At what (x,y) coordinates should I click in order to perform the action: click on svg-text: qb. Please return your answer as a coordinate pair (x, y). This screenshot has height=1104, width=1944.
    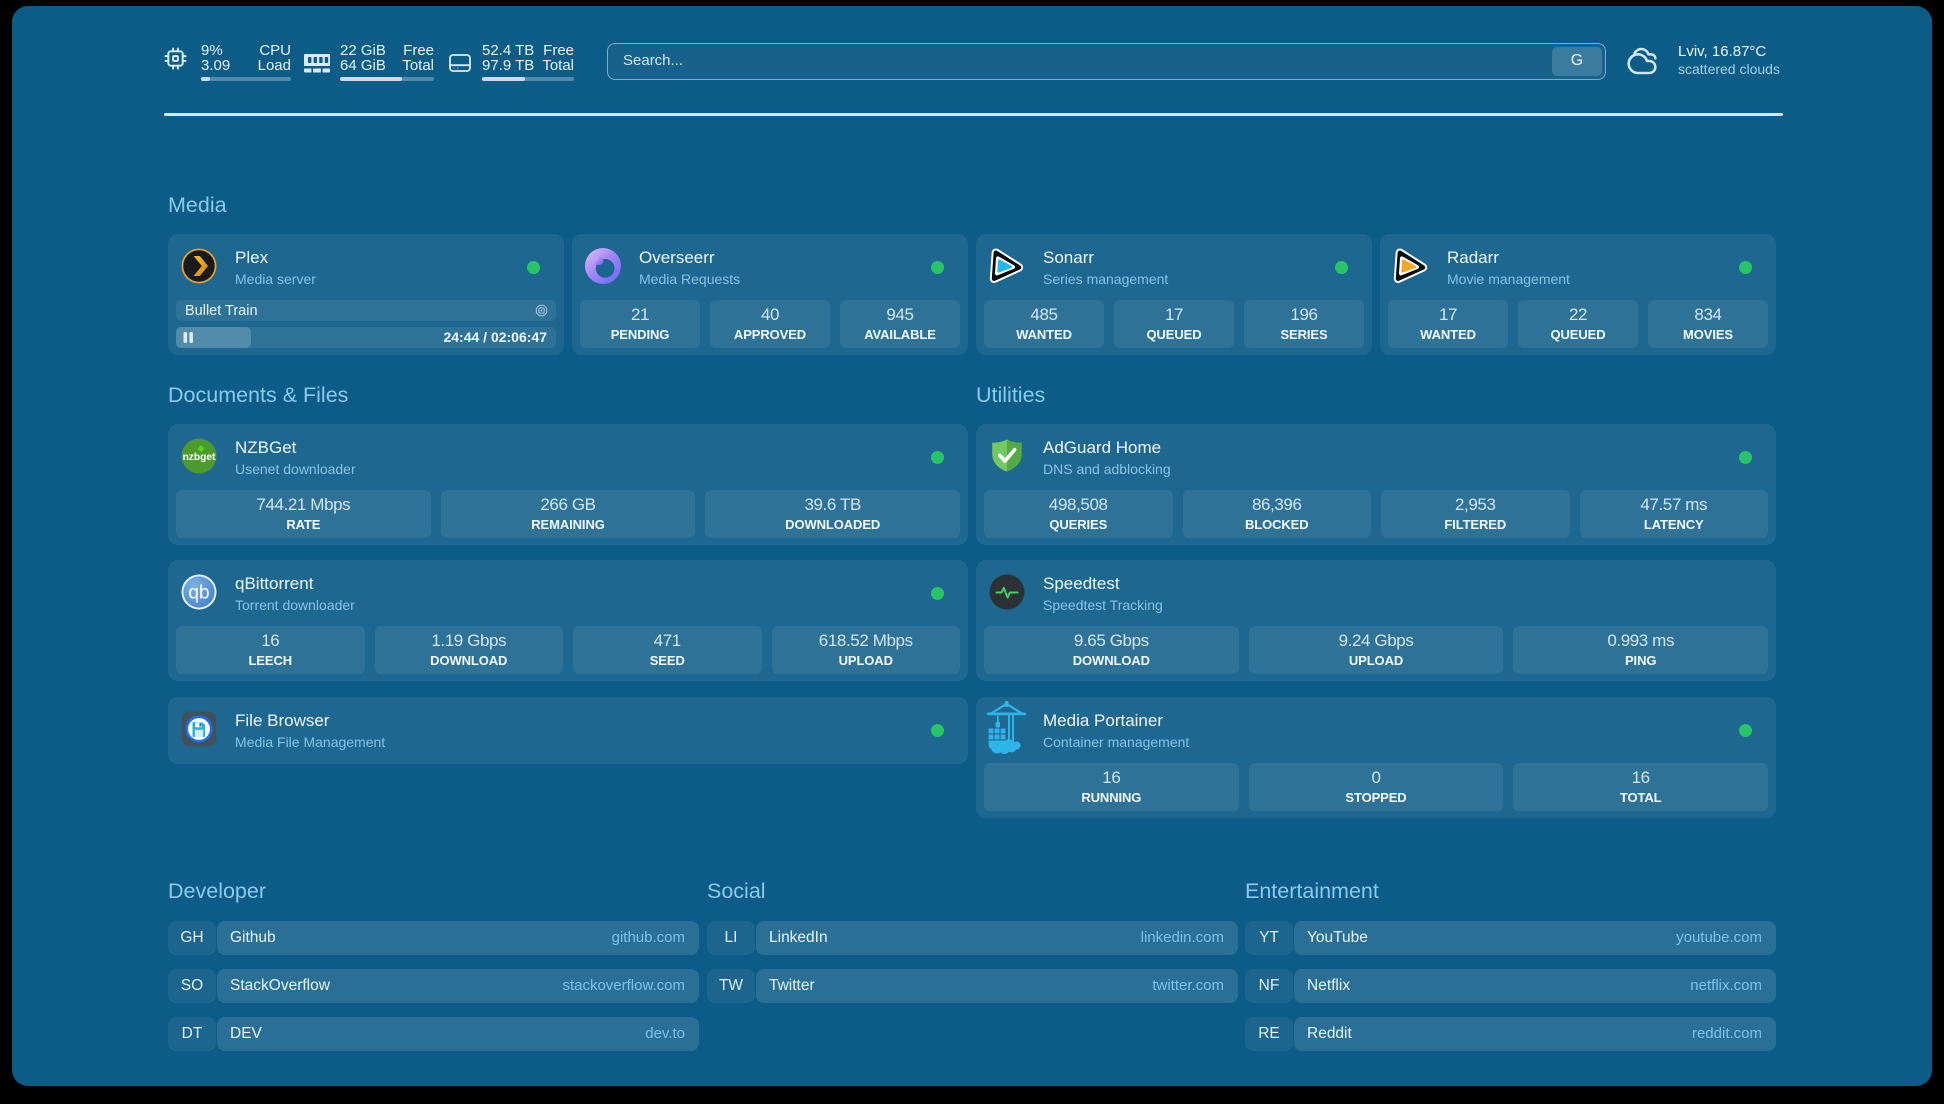
    Looking at the image, I should click on (198, 593).